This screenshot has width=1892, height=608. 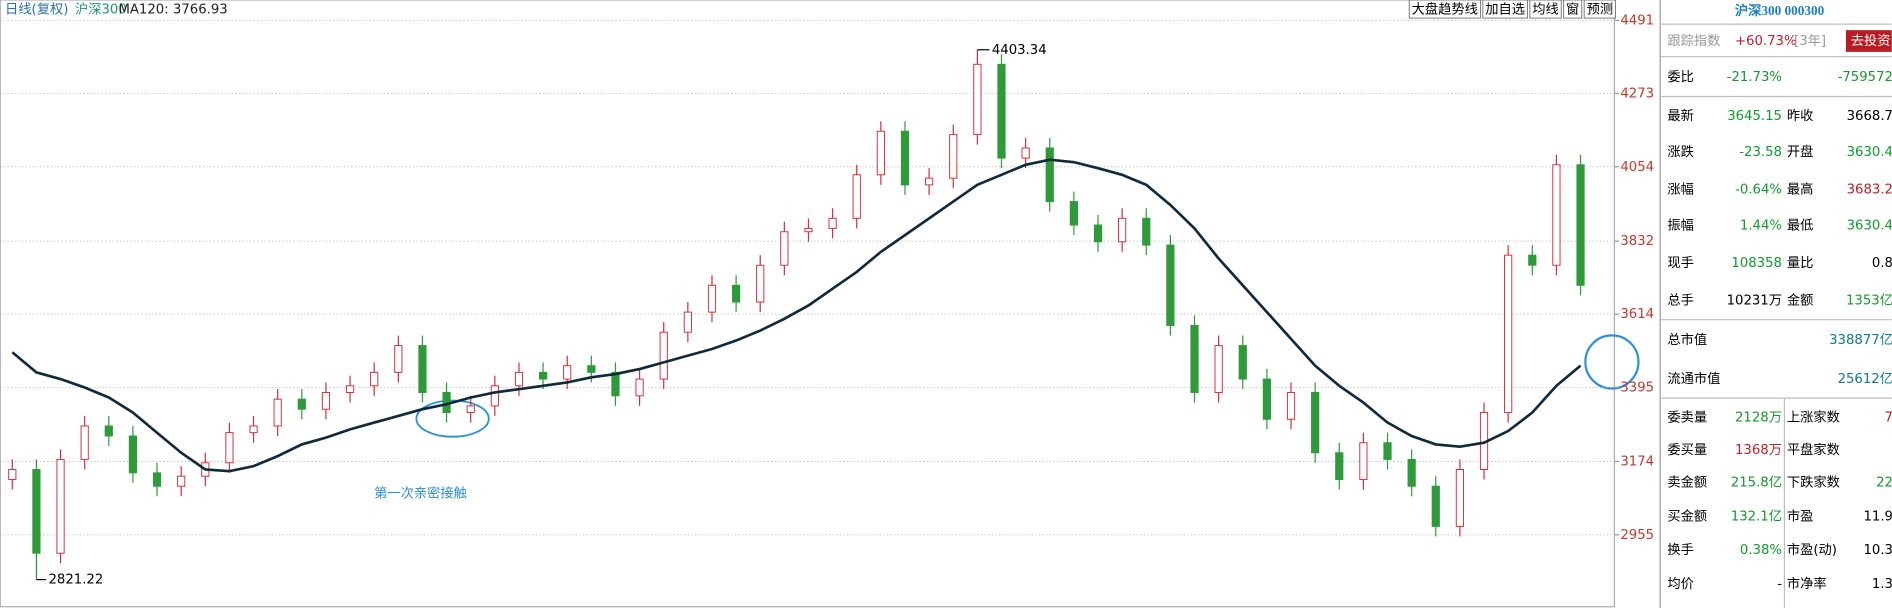 What do you see at coordinates (1680, 152) in the screenshot?
I see `panel-cell: 涨跌` at bounding box center [1680, 152].